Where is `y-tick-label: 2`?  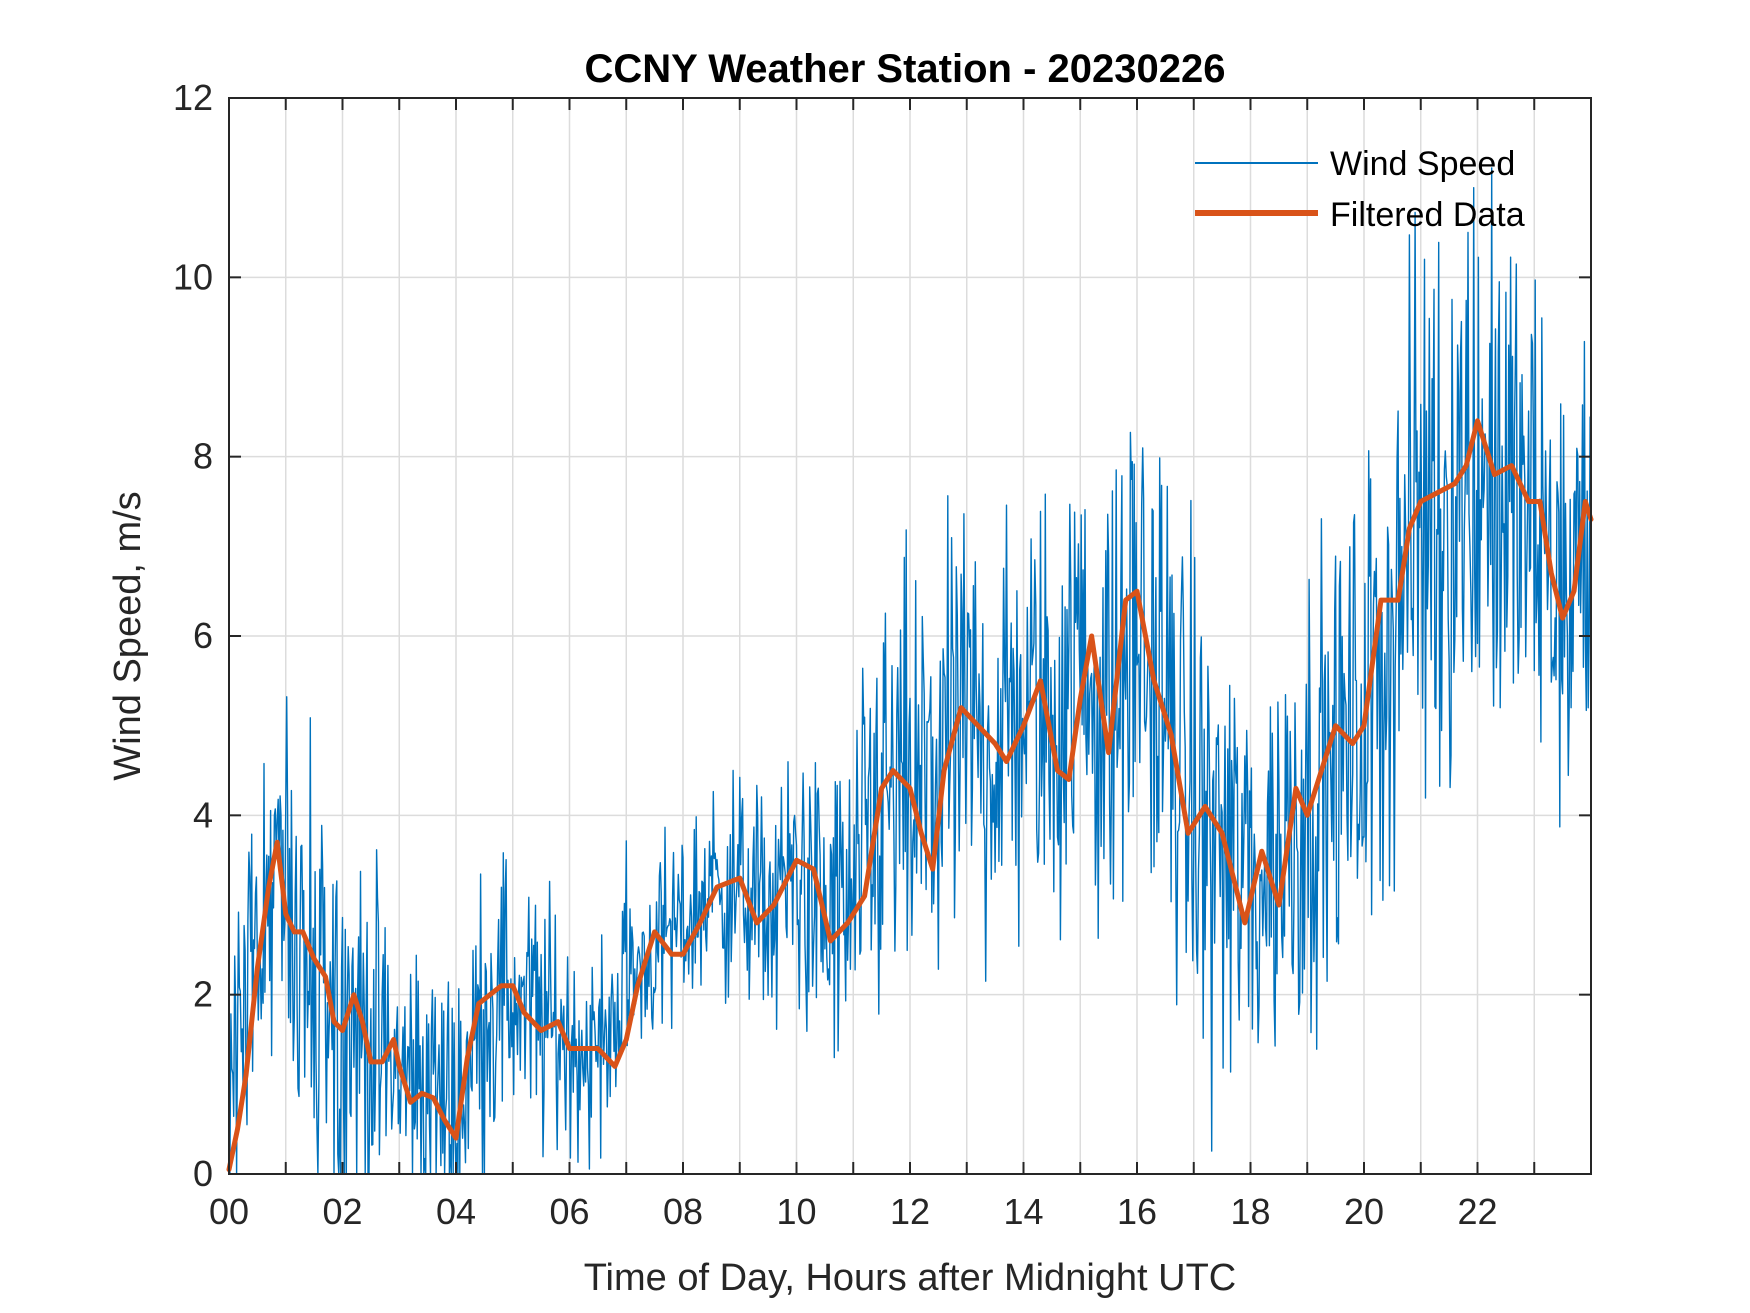
y-tick-label: 2 is located at coordinates (203, 994).